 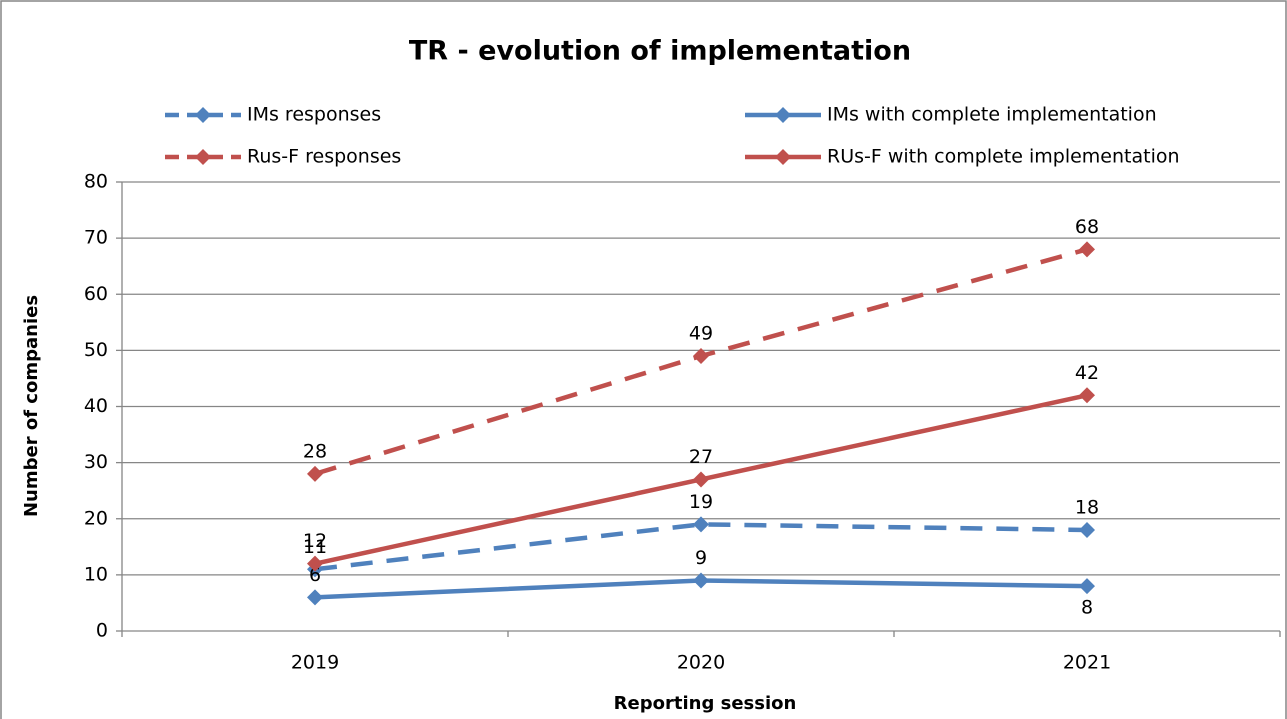 I want to click on data-label: 42, so click(x=1087, y=373).